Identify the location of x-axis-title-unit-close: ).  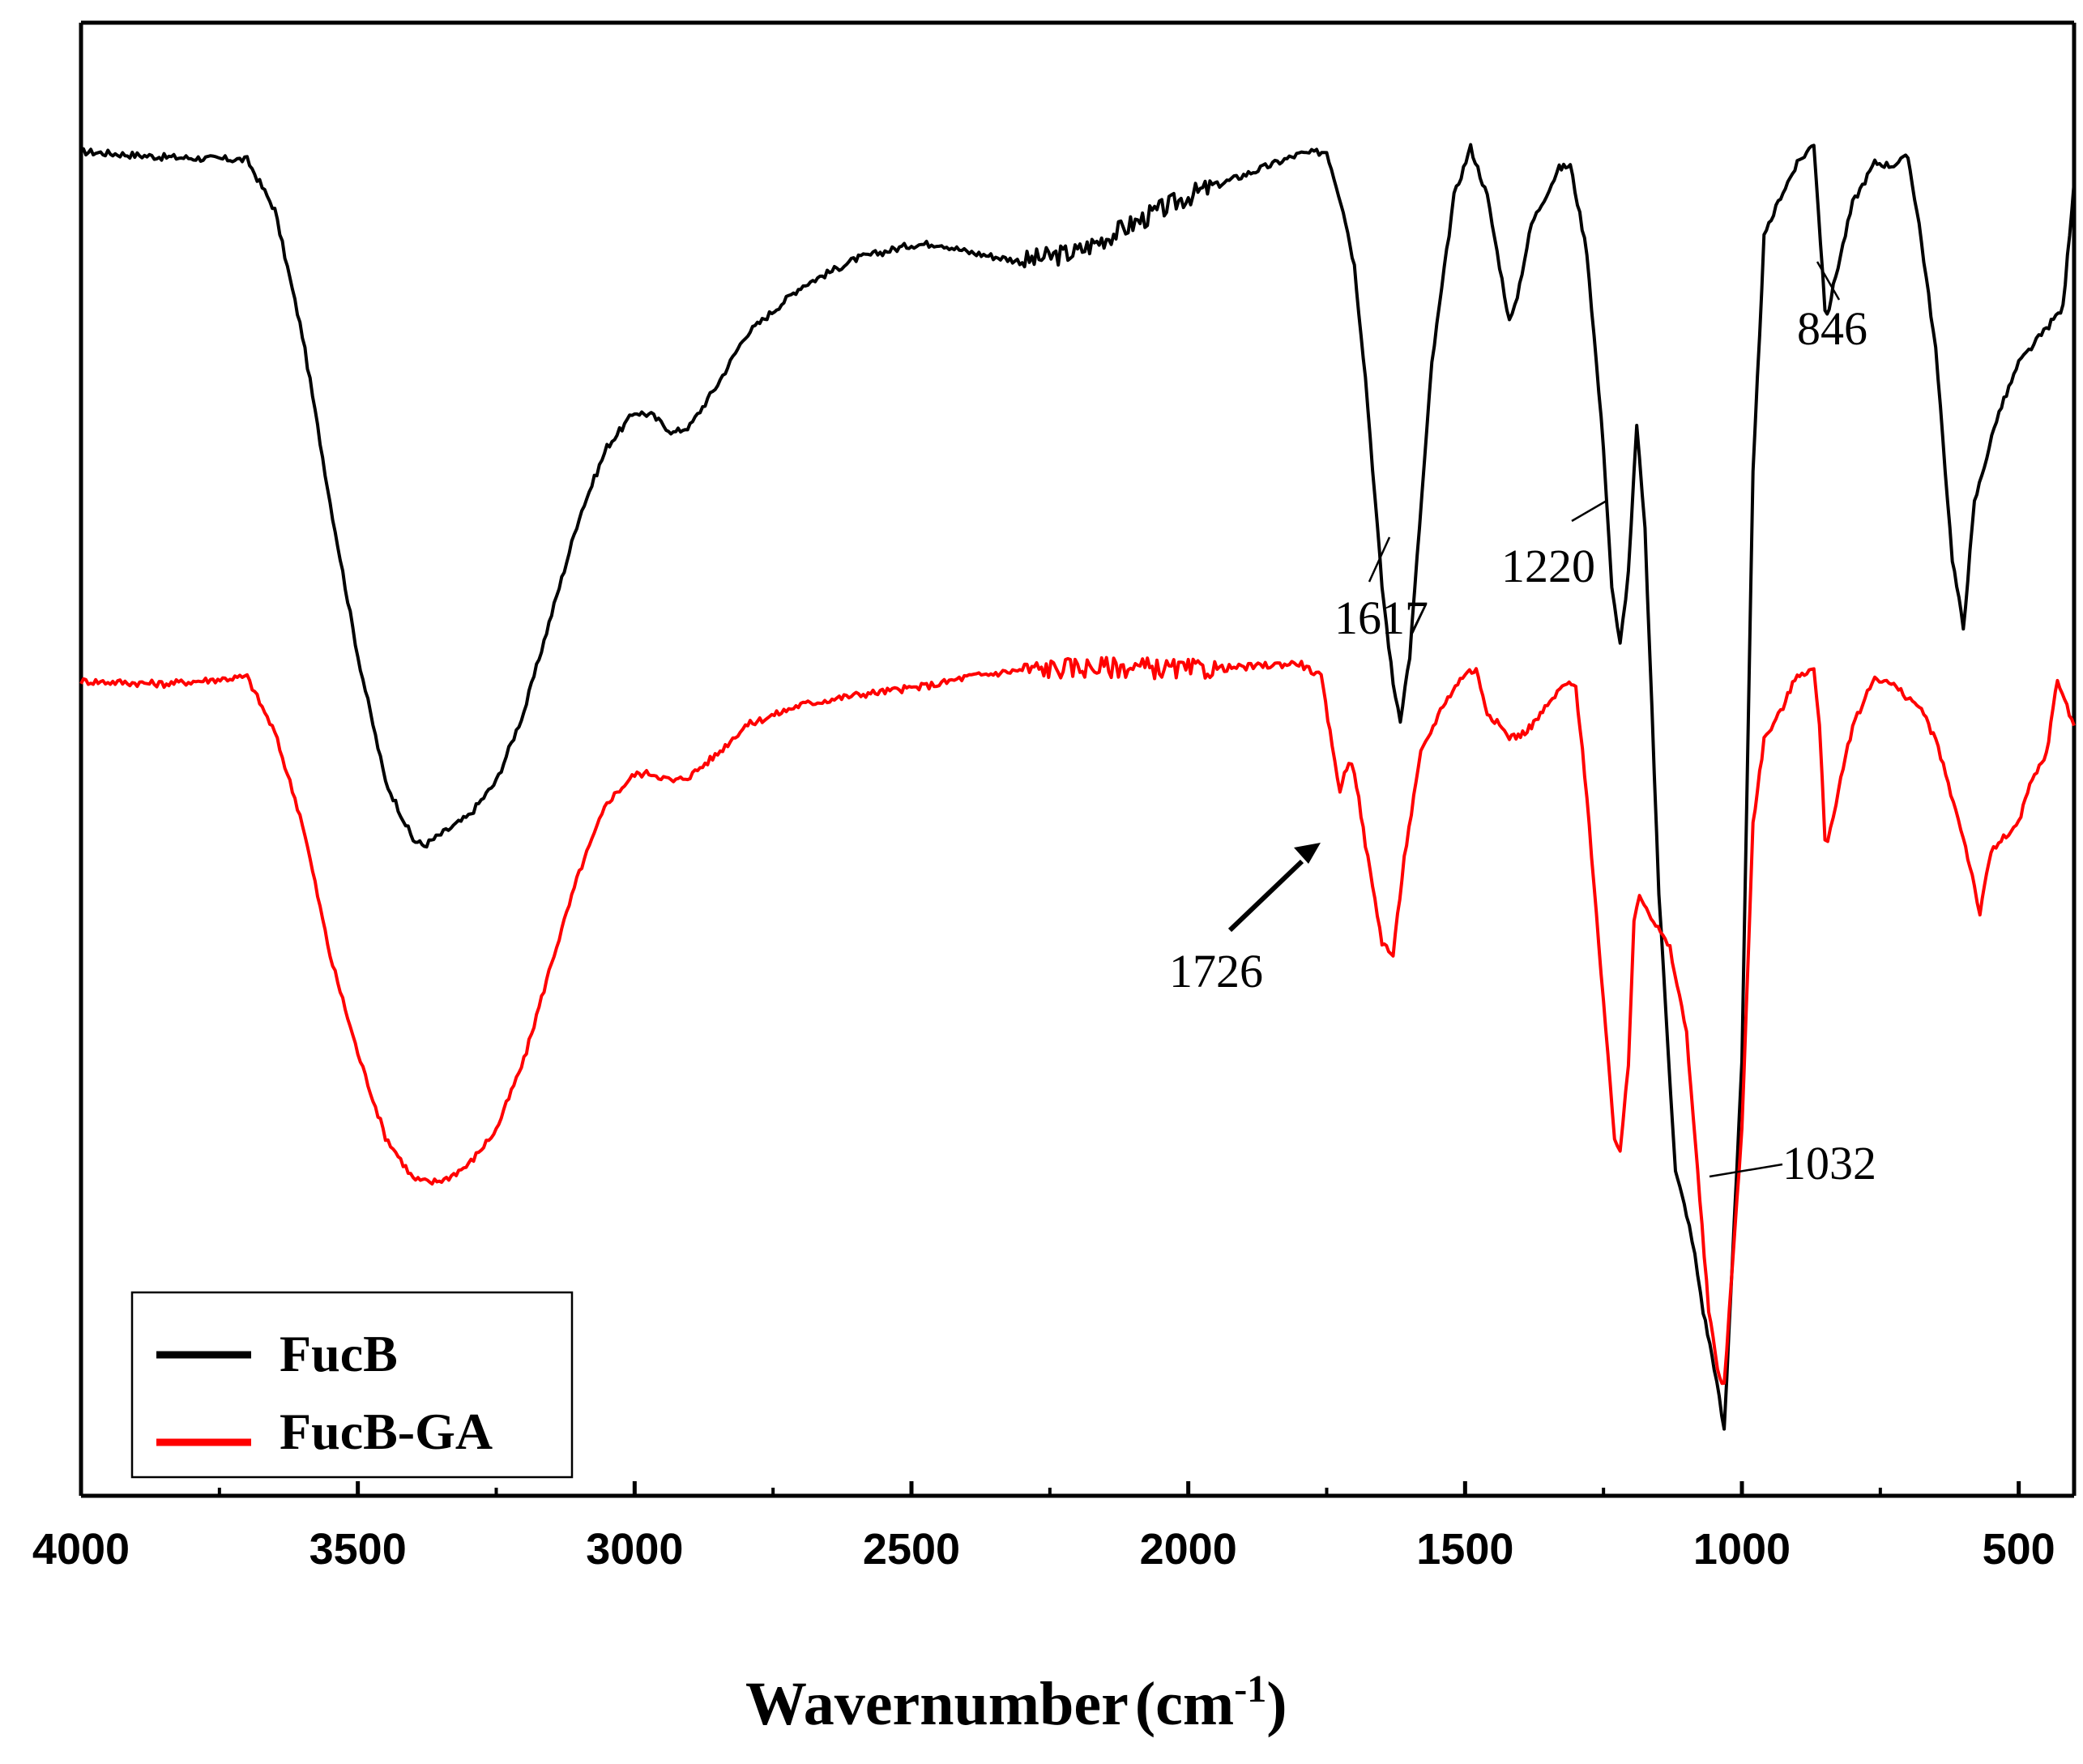
(1276, 1704).